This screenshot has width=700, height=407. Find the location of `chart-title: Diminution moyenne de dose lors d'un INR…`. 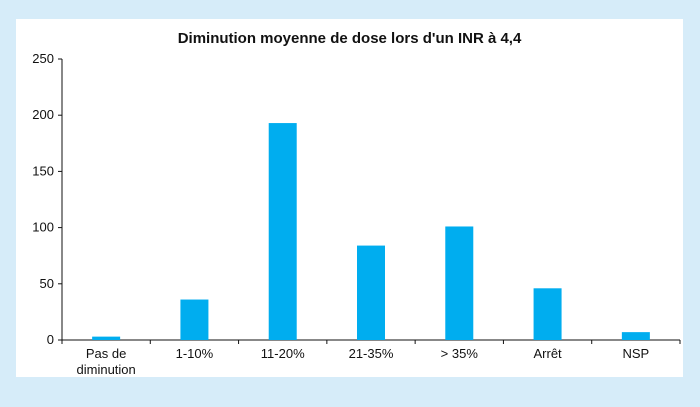

chart-title: Diminution moyenne de dose lors d'un INR… is located at coordinates (349, 38).